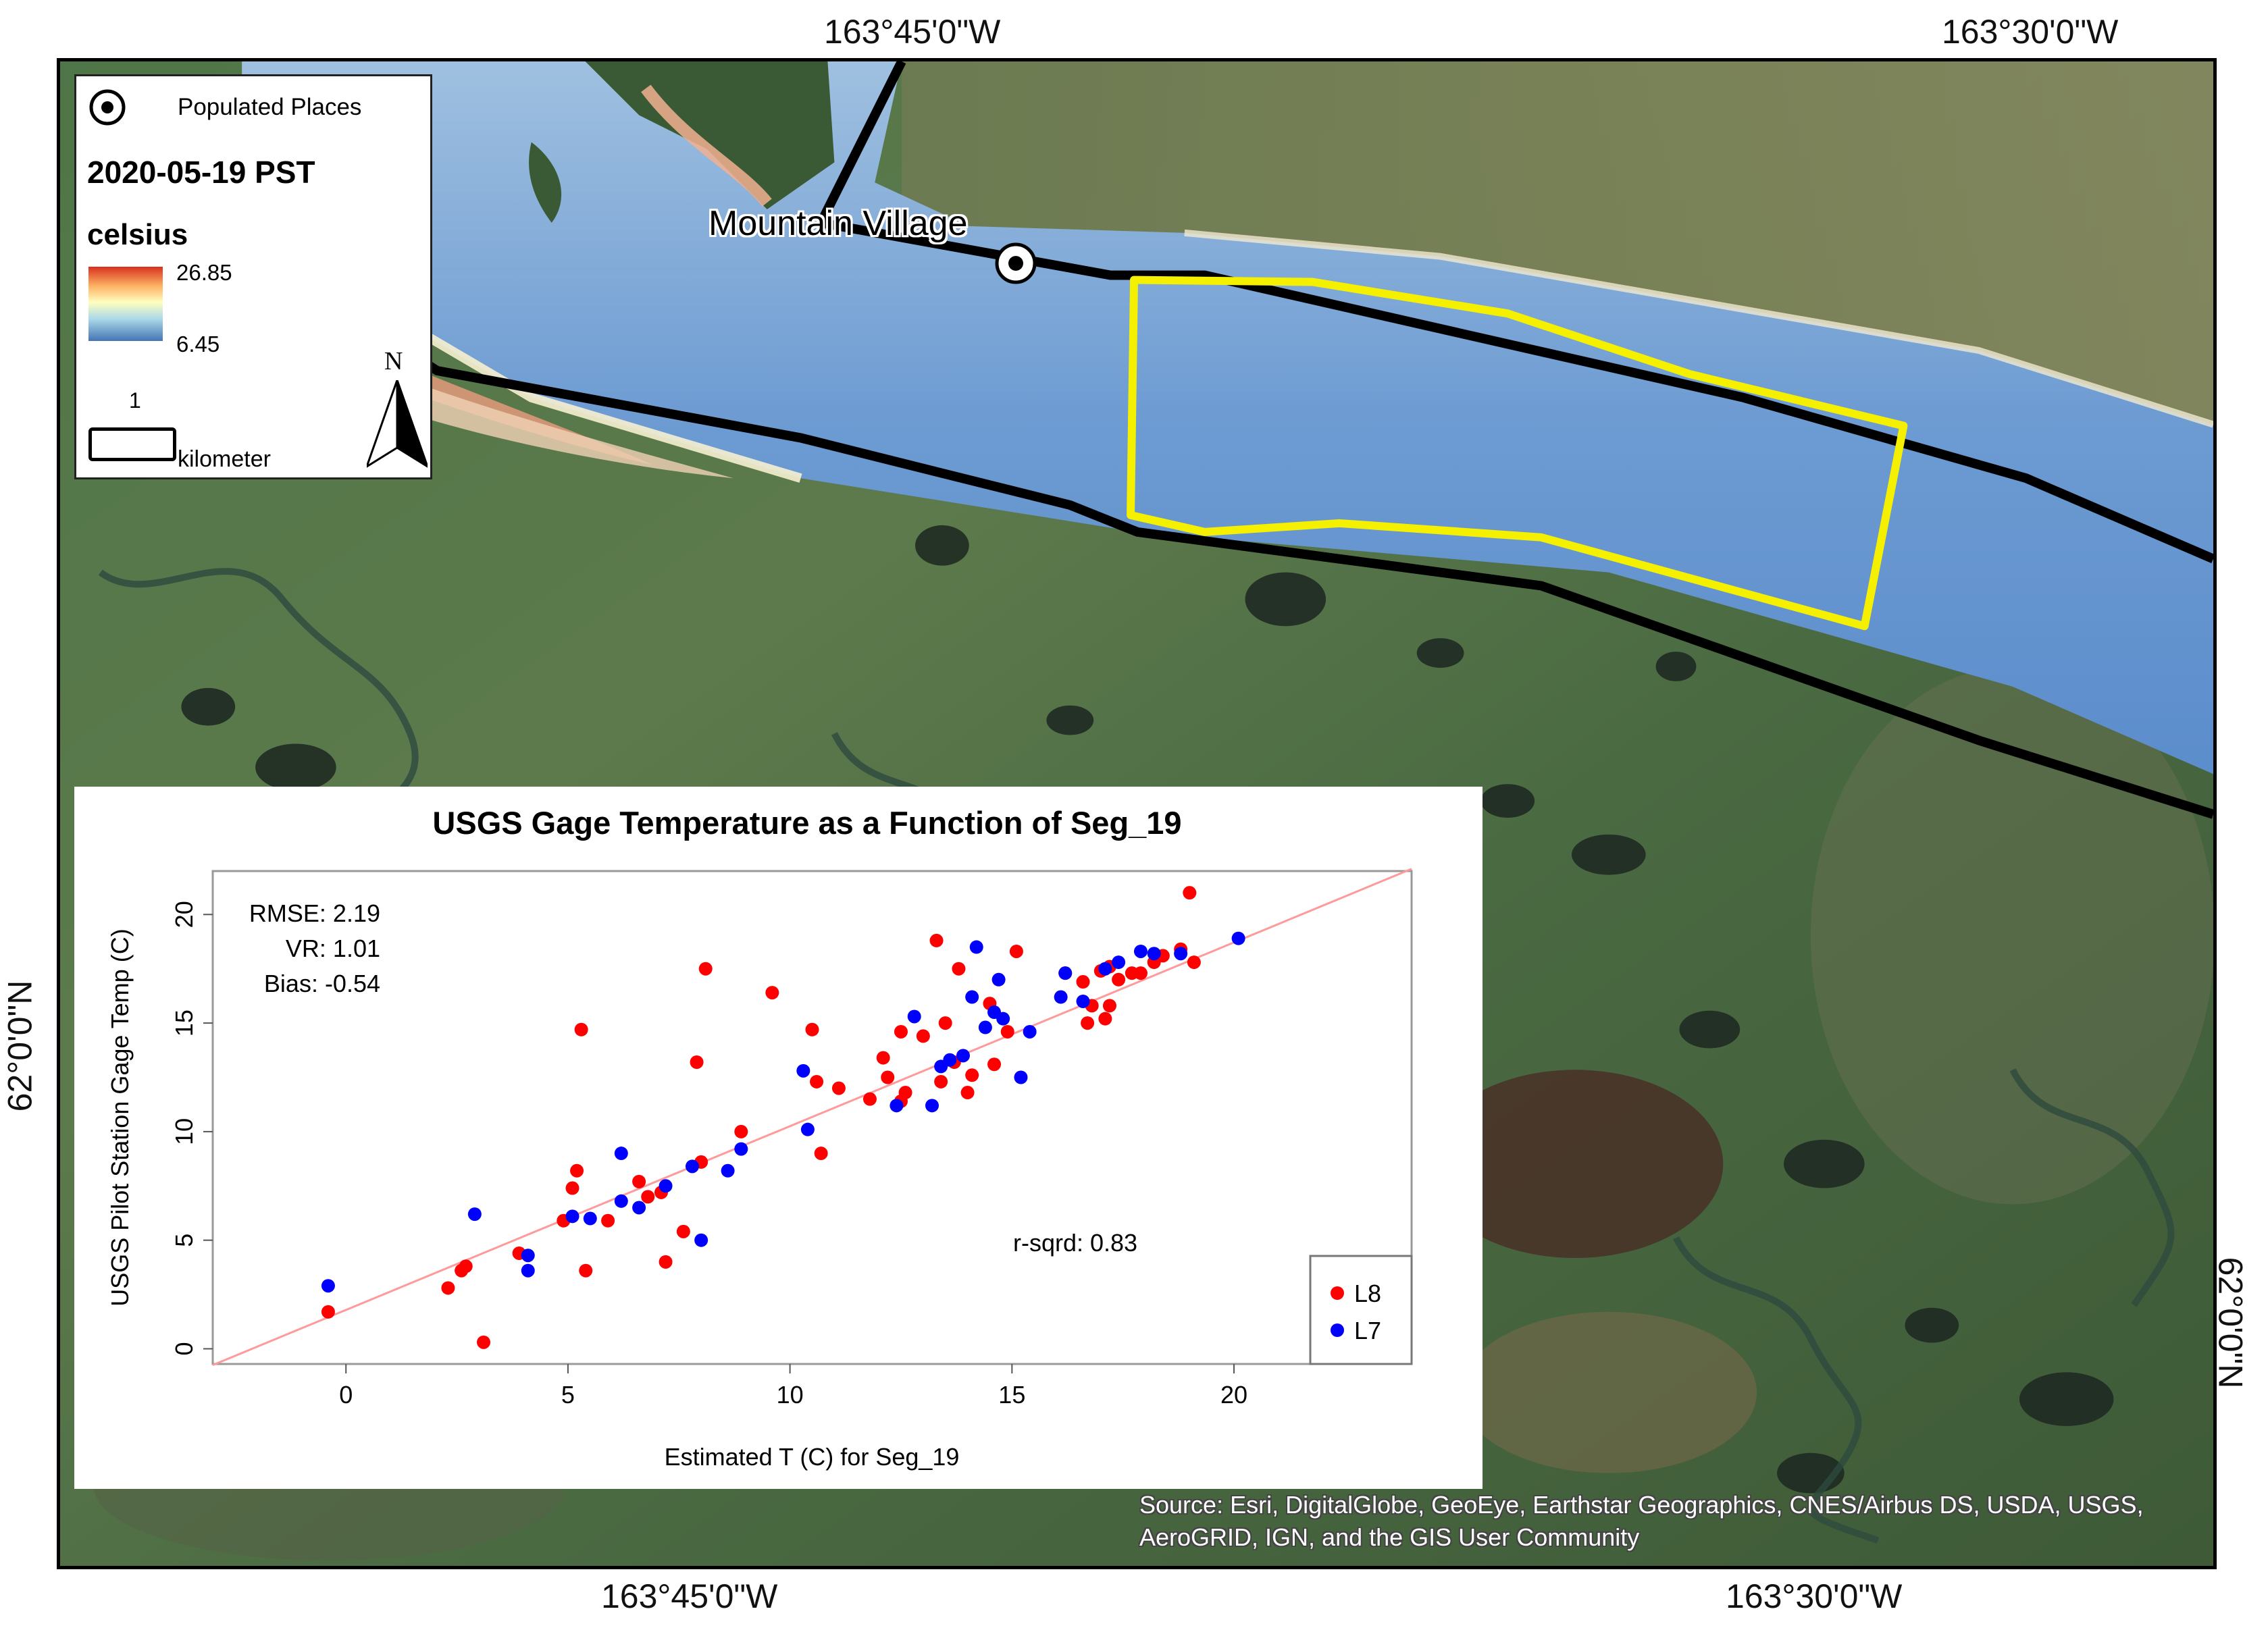  What do you see at coordinates (125, 304) in the screenshot?
I see `legend-color-ramp` at bounding box center [125, 304].